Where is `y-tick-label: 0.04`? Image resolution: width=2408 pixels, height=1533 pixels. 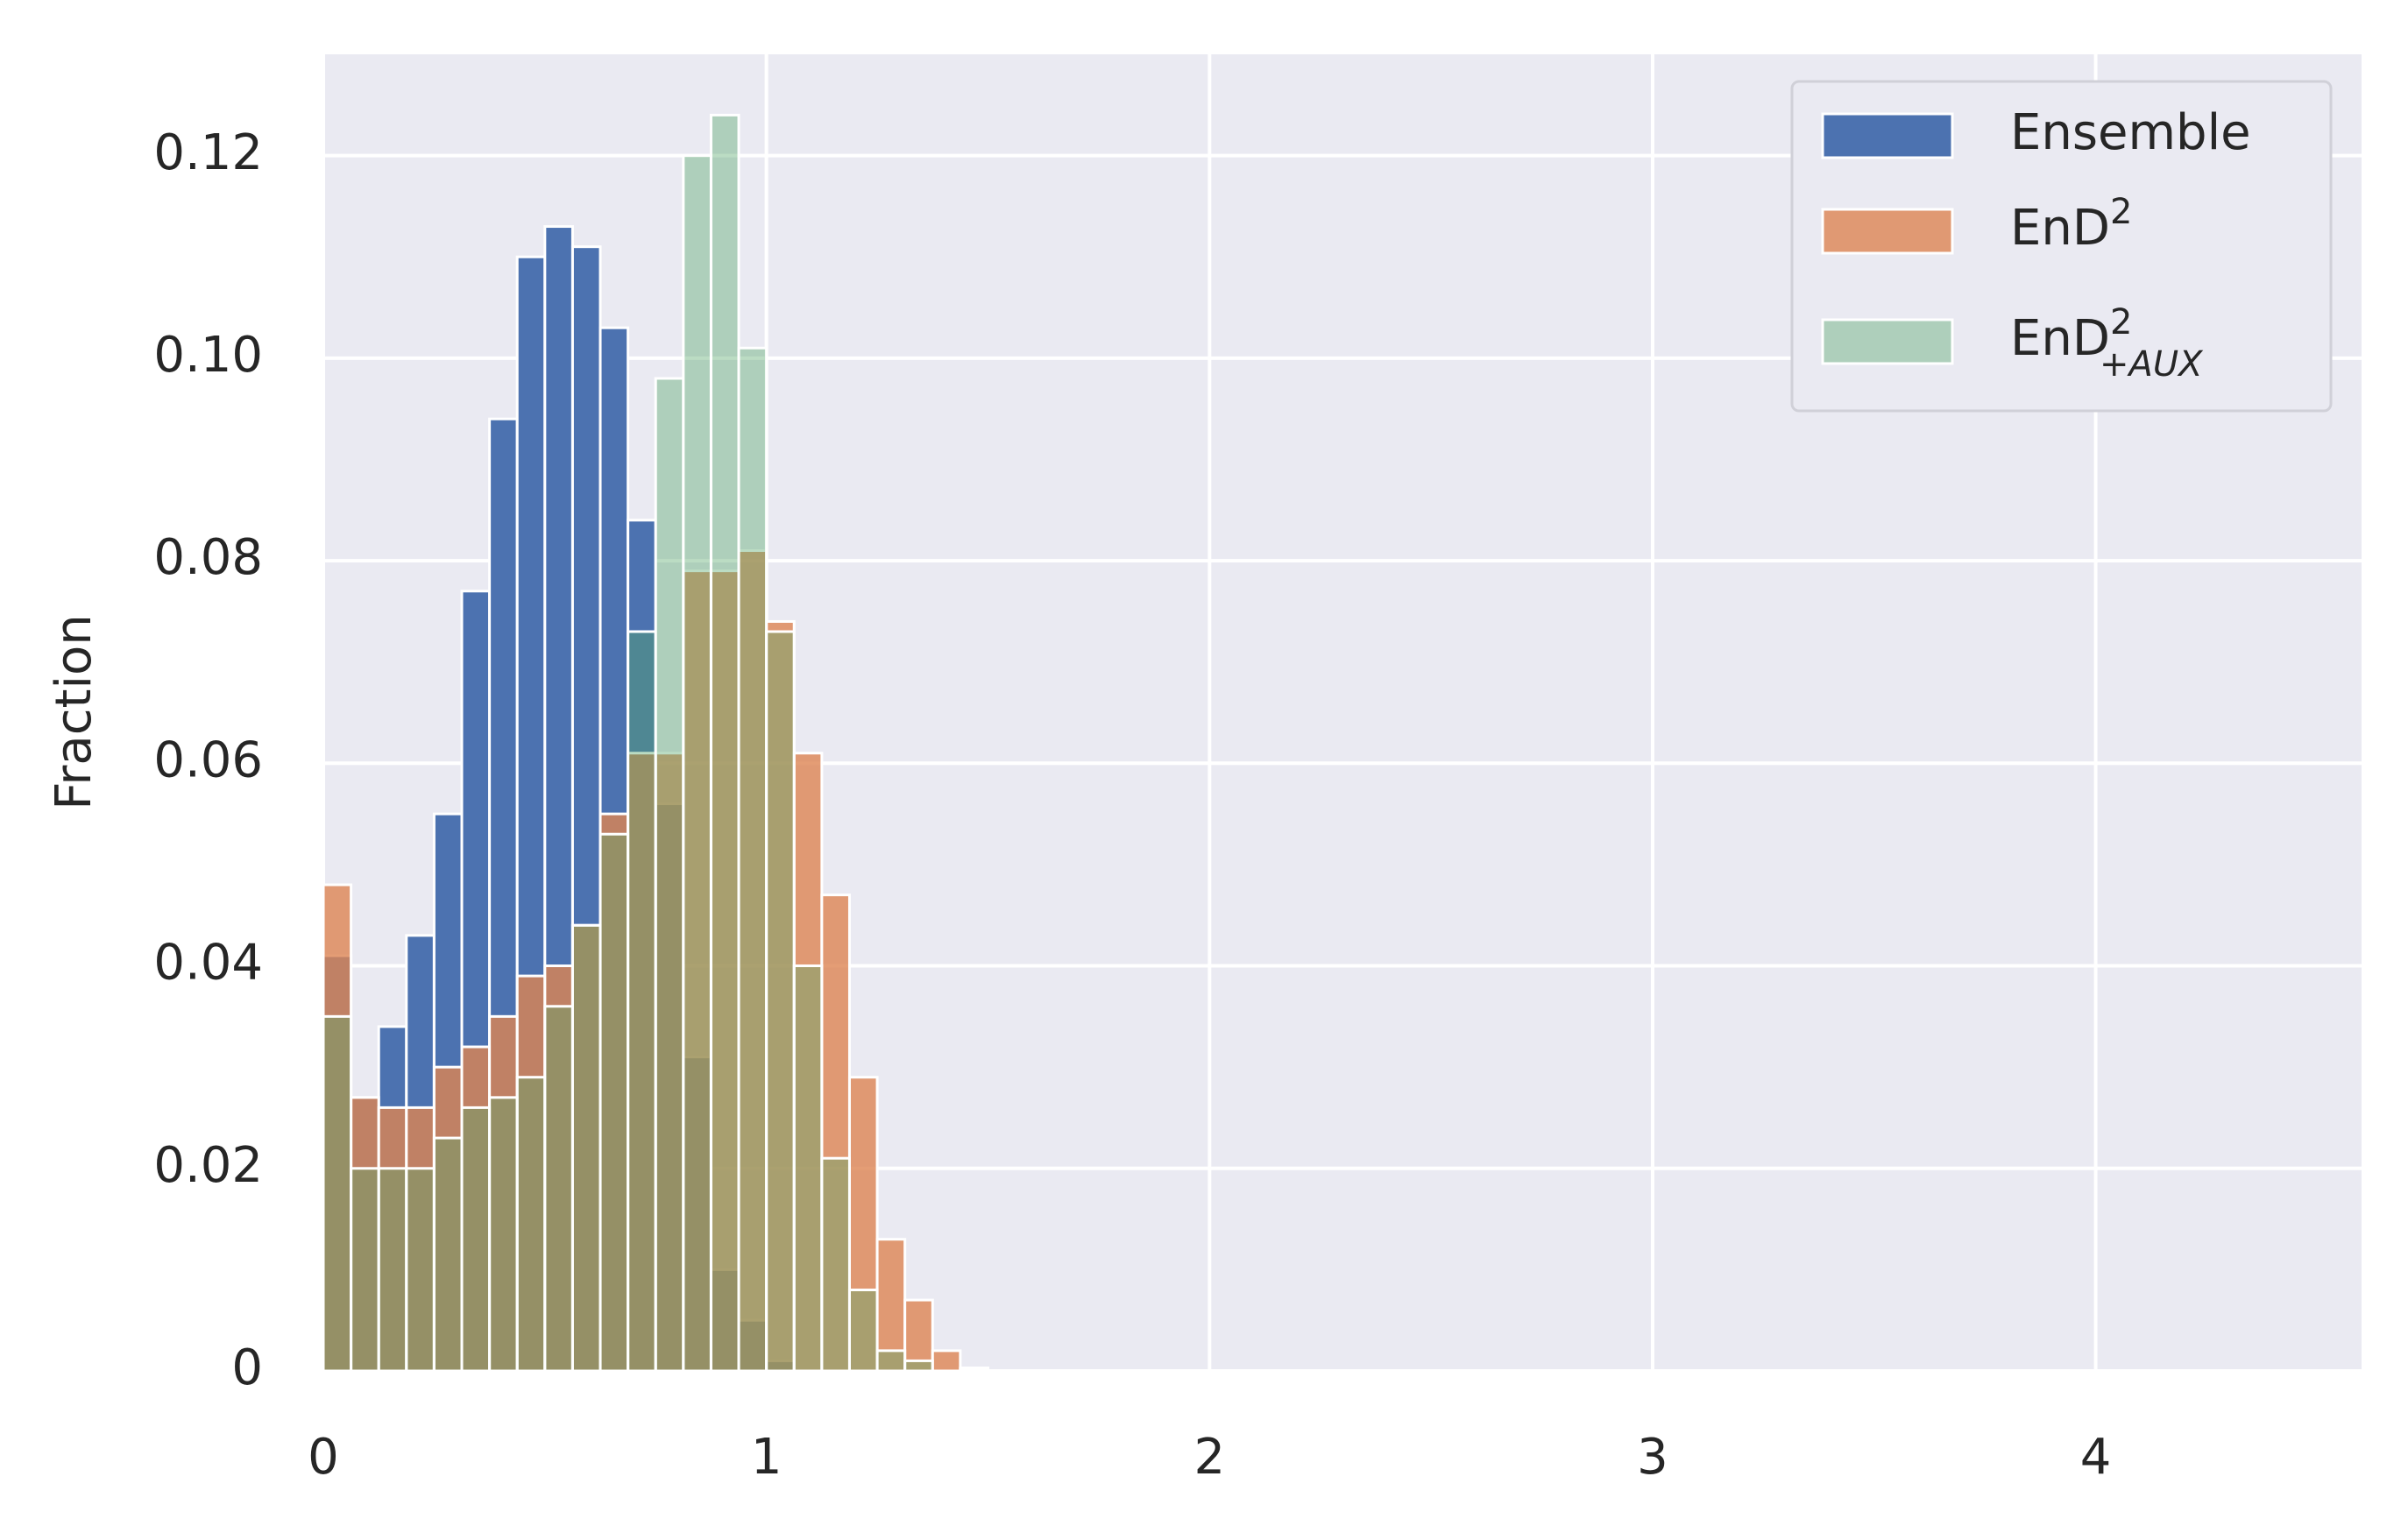 y-tick-label: 0.04 is located at coordinates (208, 964).